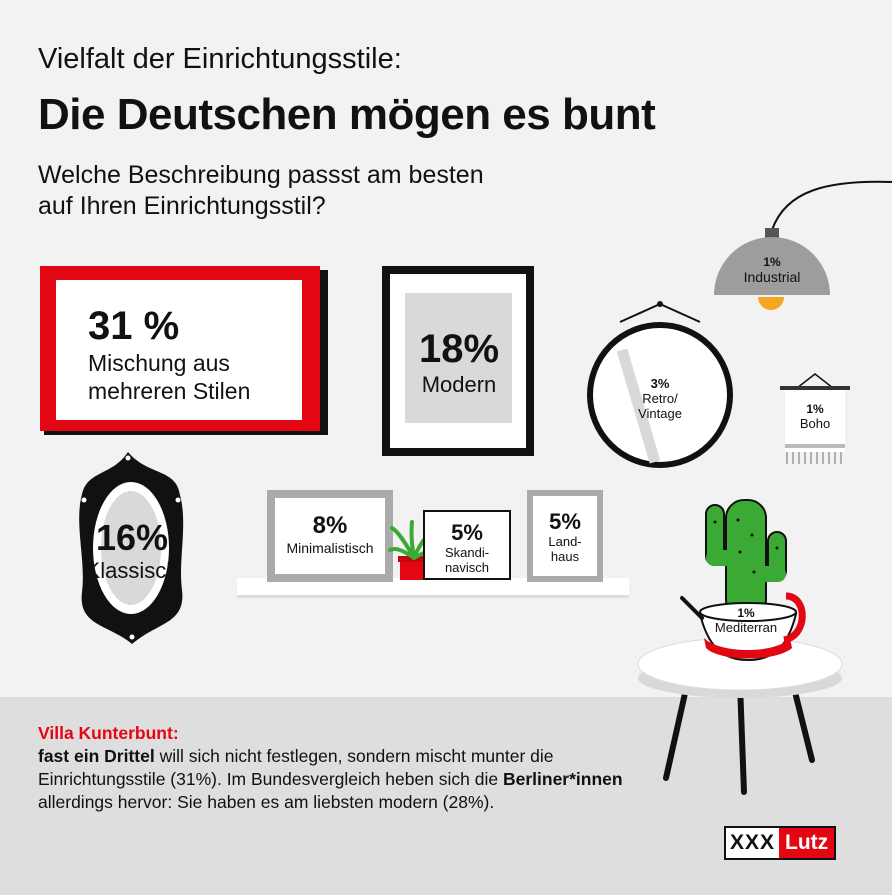 This screenshot has height=895, width=892. I want to click on label-retro: 3% Retro/ Vintage, so click(660, 398).